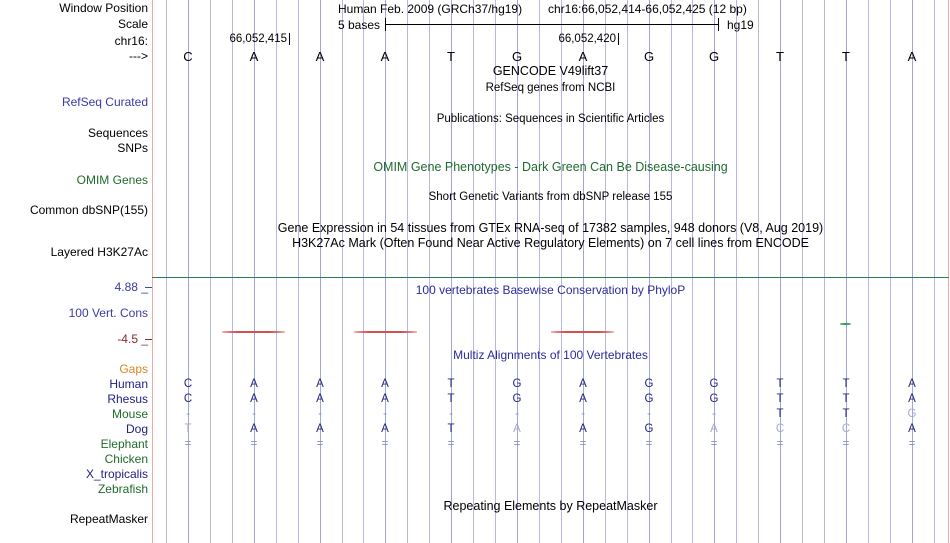 The image size is (950, 543). Describe the element at coordinates (254, 444) in the screenshot. I see `align-row-elephant-base-2: =` at that location.